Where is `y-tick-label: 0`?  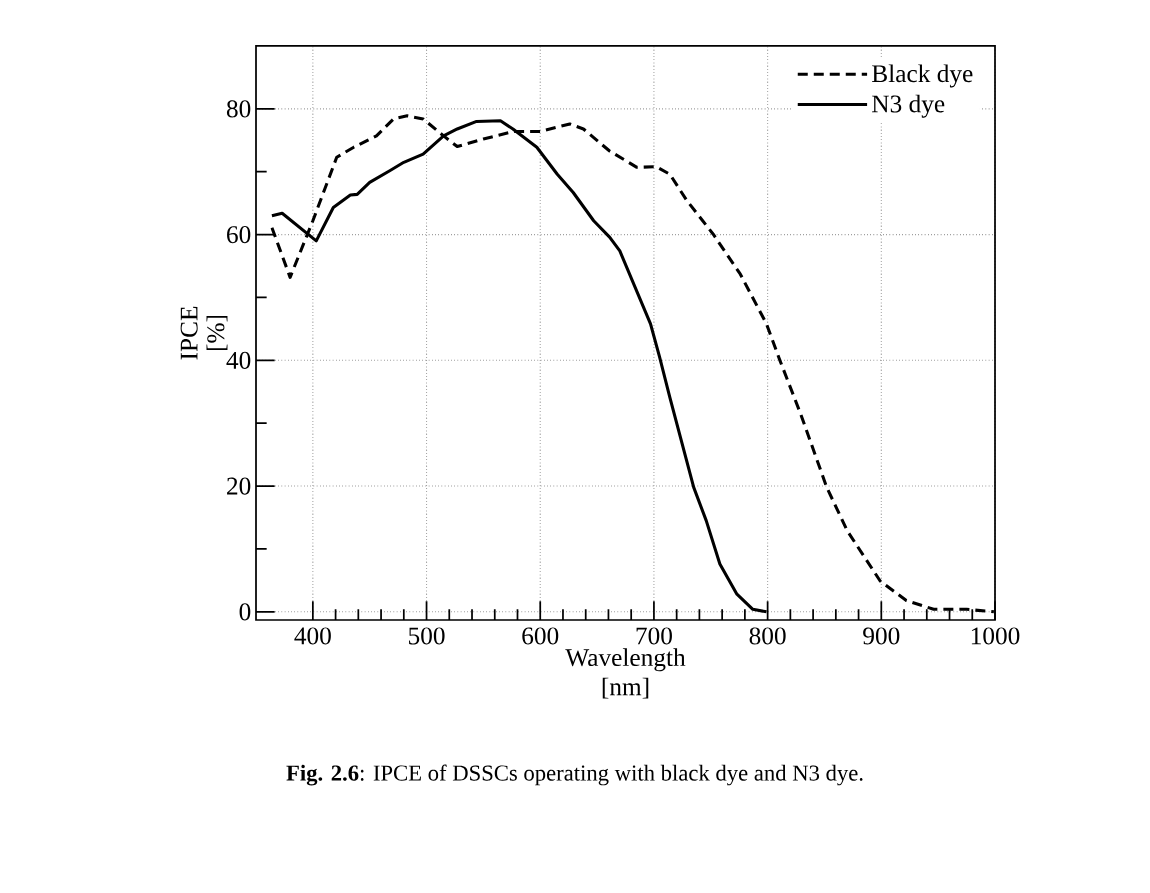
y-tick-label: 0 is located at coordinates (245, 612).